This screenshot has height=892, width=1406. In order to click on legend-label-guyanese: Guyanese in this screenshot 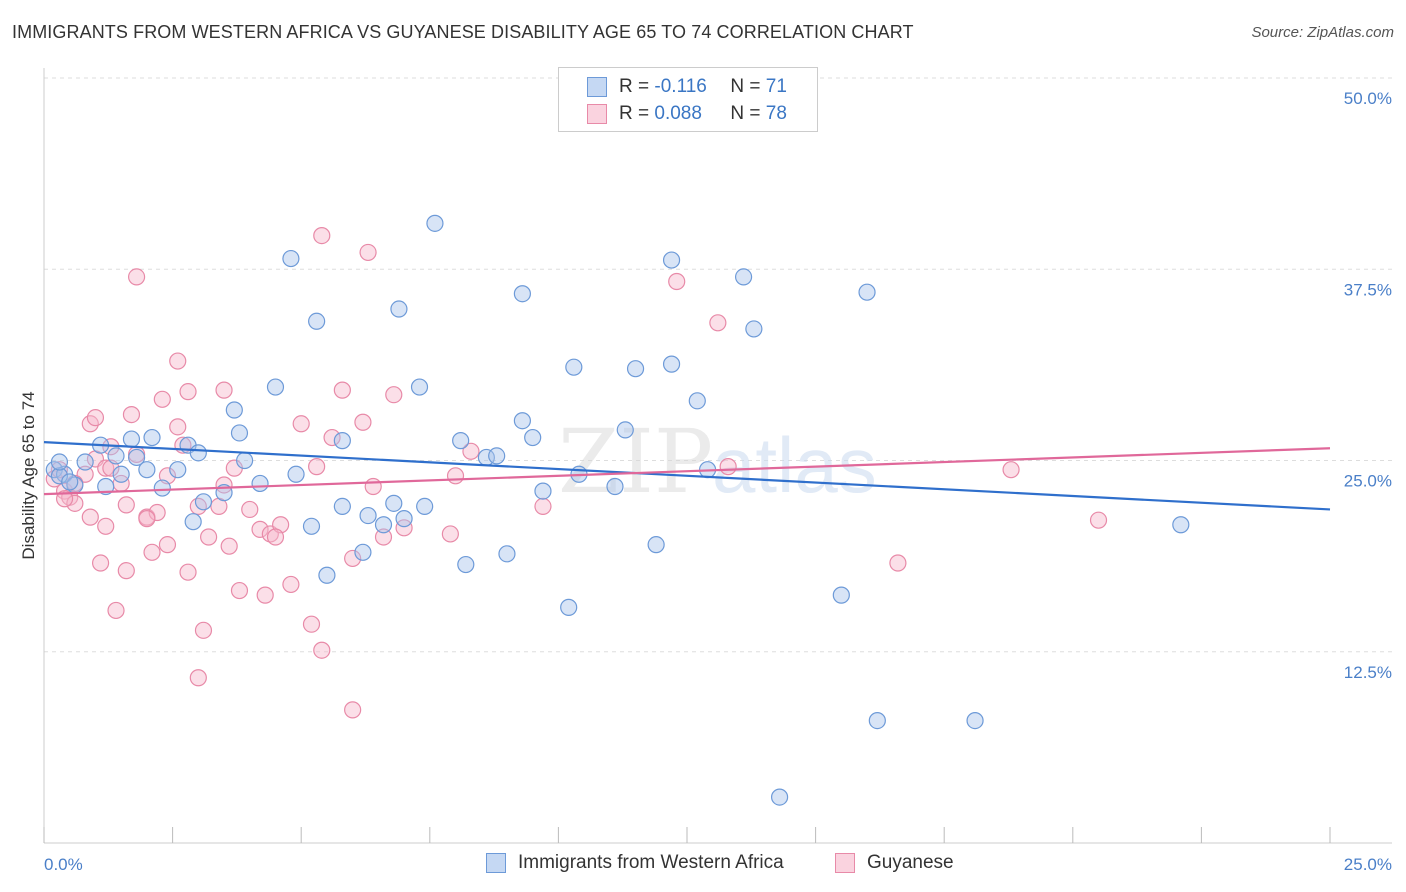, I will do `click(910, 862)`.